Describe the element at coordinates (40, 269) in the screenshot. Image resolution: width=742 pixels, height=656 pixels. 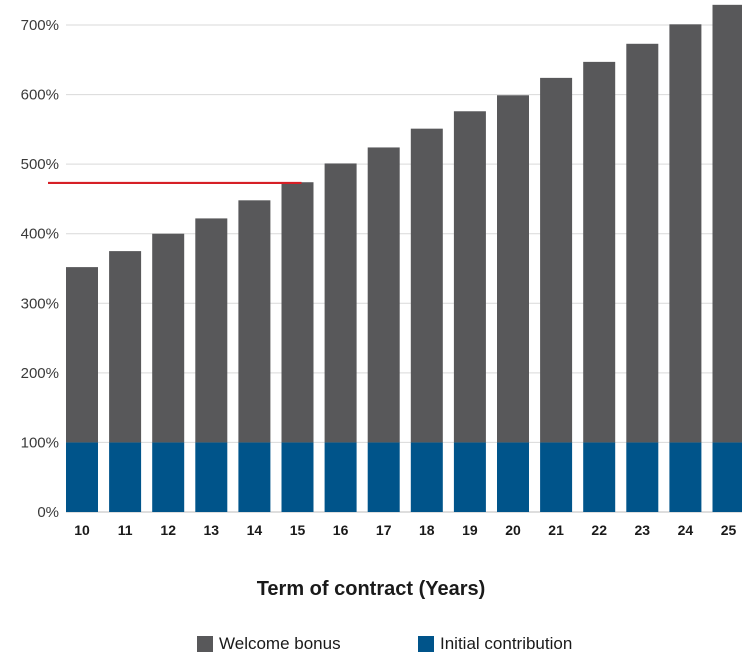
I see `y-axis-ticks: 0% 100% 200% 300% 400% 500% 600% 700%` at that location.